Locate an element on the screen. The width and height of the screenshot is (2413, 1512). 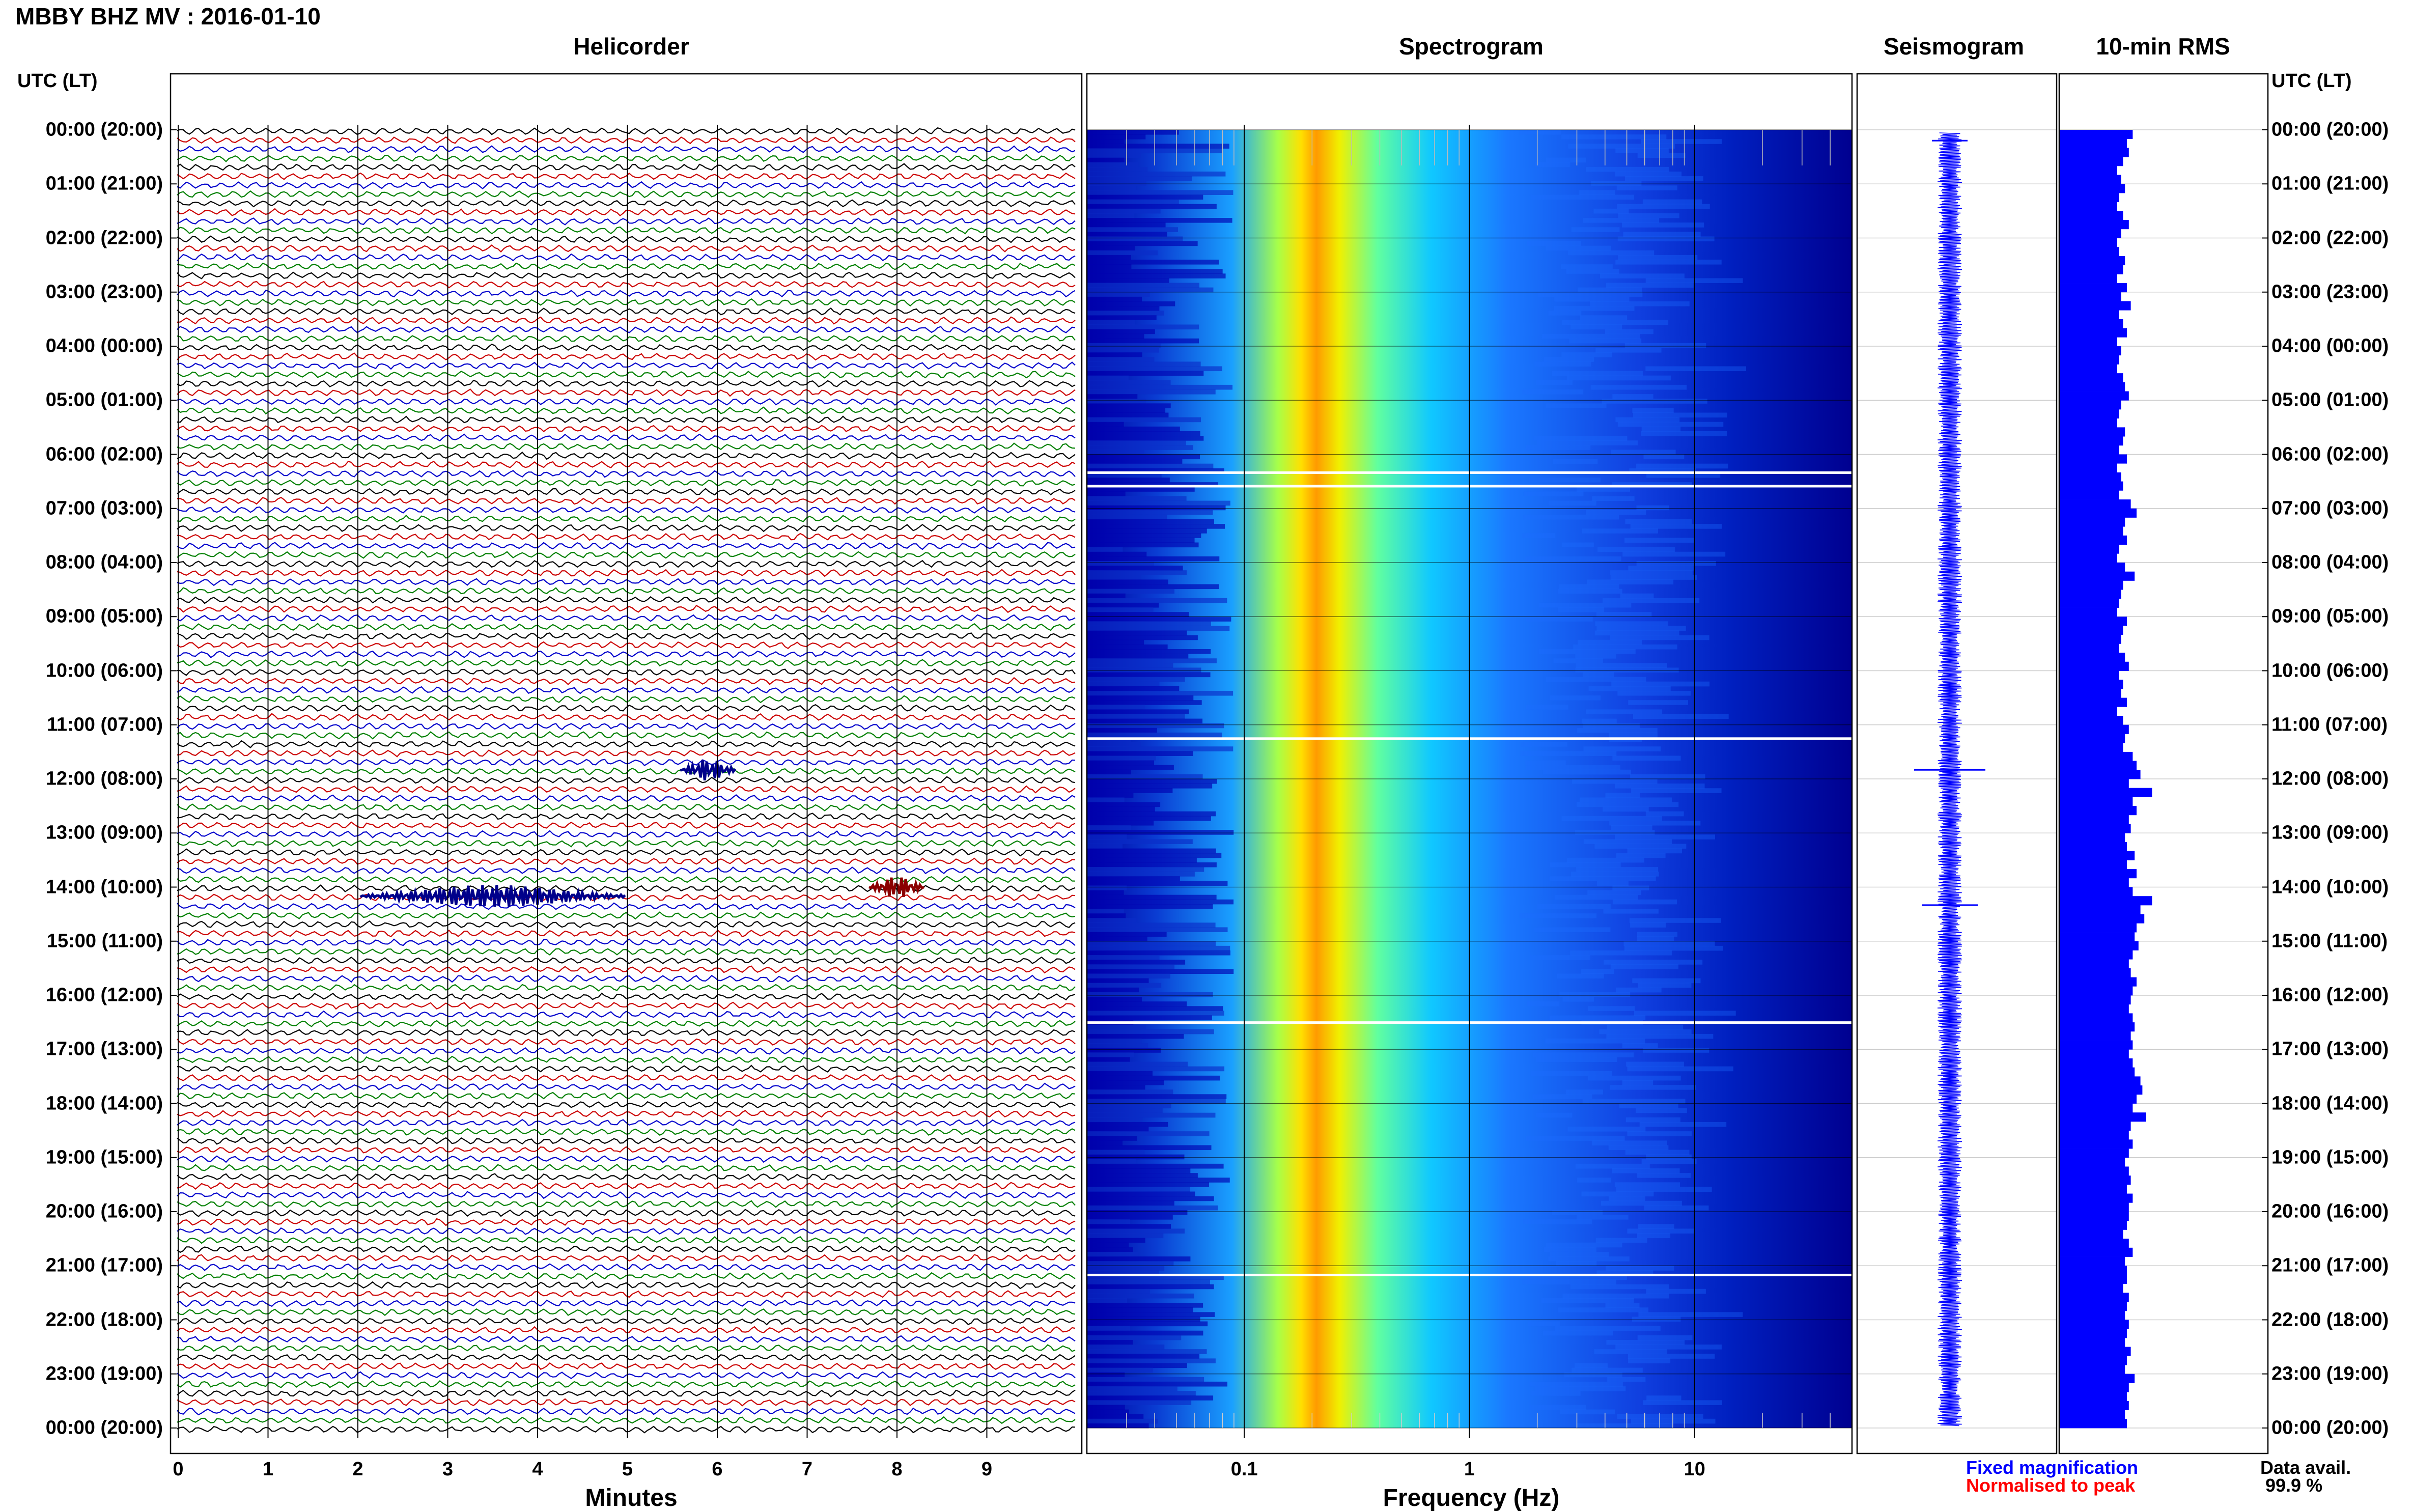
seismogram-frame is located at coordinates (1957, 763).